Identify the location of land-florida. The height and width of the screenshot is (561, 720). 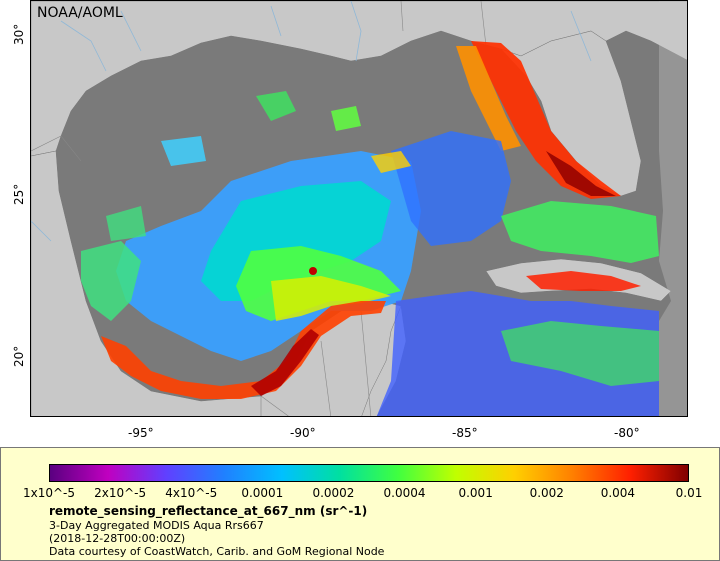
(571, 113).